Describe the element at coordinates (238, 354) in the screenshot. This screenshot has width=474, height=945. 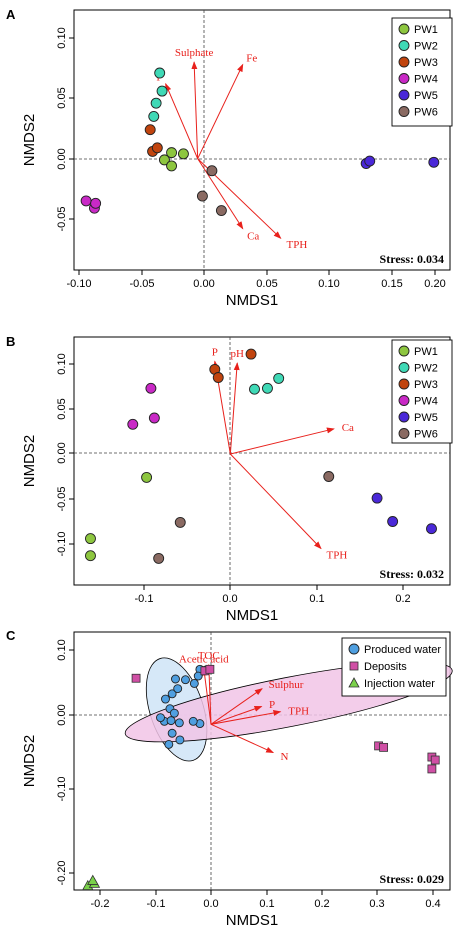
I see `vector-label-ph: pH` at that location.